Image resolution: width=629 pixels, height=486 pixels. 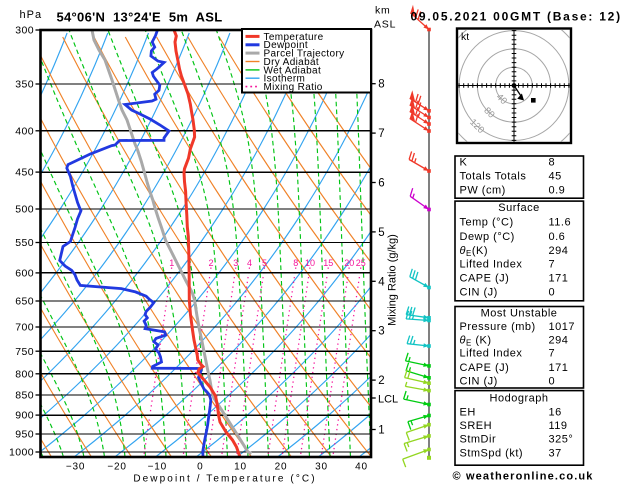 What do you see at coordinates (304, 54) in the screenshot?
I see `svg-text: Parcel Trajectory` at bounding box center [304, 54].